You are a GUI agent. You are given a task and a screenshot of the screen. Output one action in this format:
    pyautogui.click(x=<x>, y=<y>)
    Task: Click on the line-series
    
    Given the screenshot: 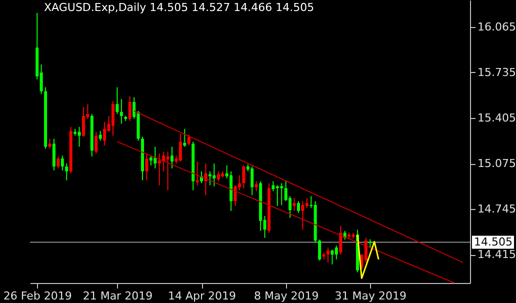 What is the action you would take?
    pyautogui.click(x=368, y=257)
    